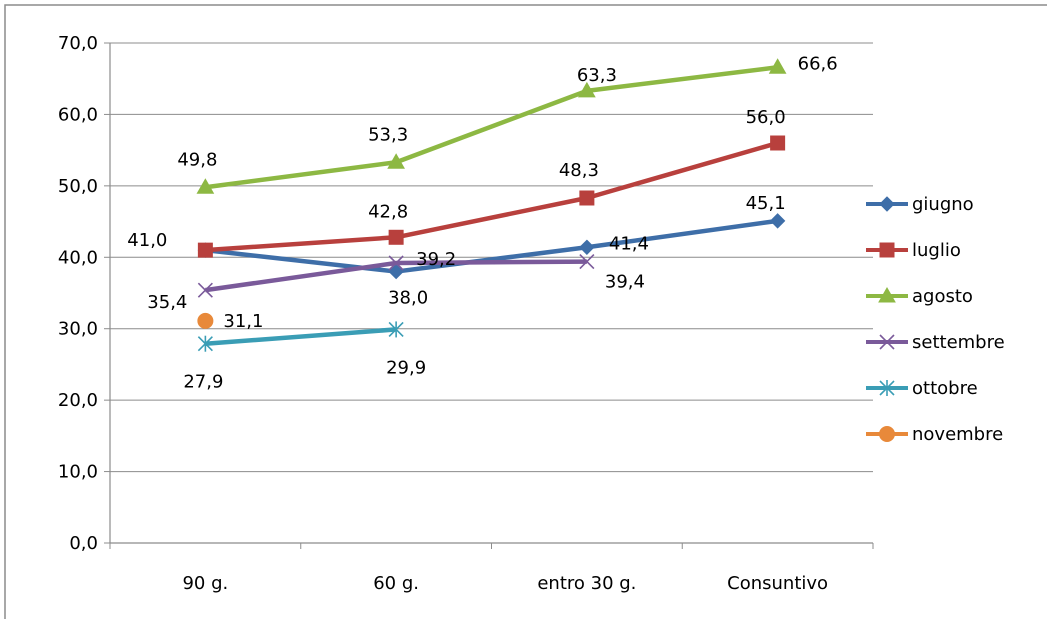 Image resolution: width=1047 pixels, height=623 pixels. I want to click on data-label-agosto: 49,8, so click(197, 159).